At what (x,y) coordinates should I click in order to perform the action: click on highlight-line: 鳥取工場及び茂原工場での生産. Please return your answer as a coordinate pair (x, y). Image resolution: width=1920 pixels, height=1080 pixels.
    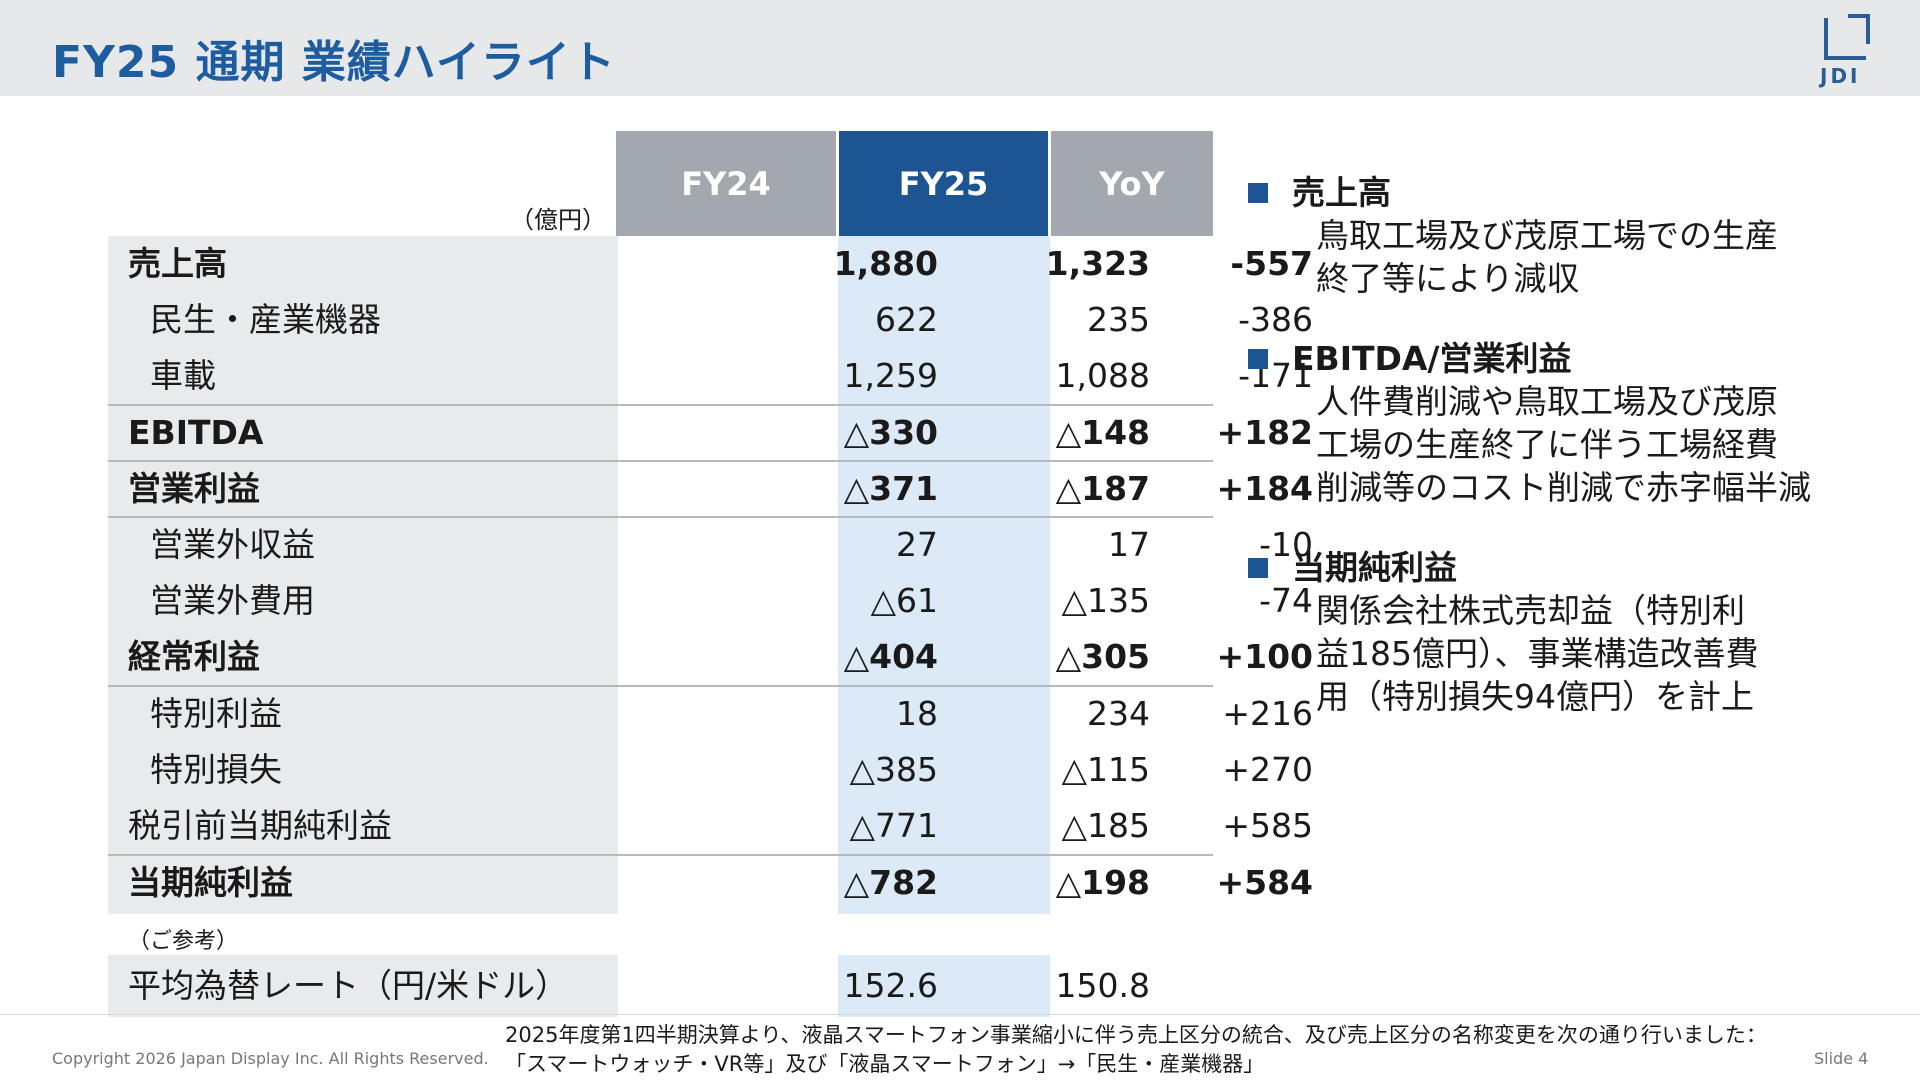
    Looking at the image, I should click on (1547, 235).